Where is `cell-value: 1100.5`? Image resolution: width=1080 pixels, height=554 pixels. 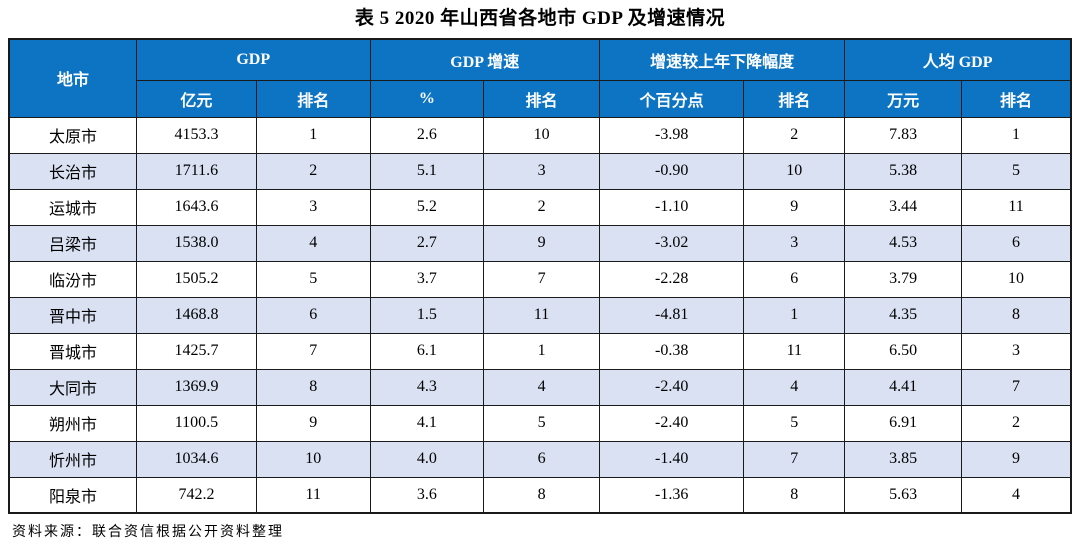 cell-value: 1100.5 is located at coordinates (196, 423).